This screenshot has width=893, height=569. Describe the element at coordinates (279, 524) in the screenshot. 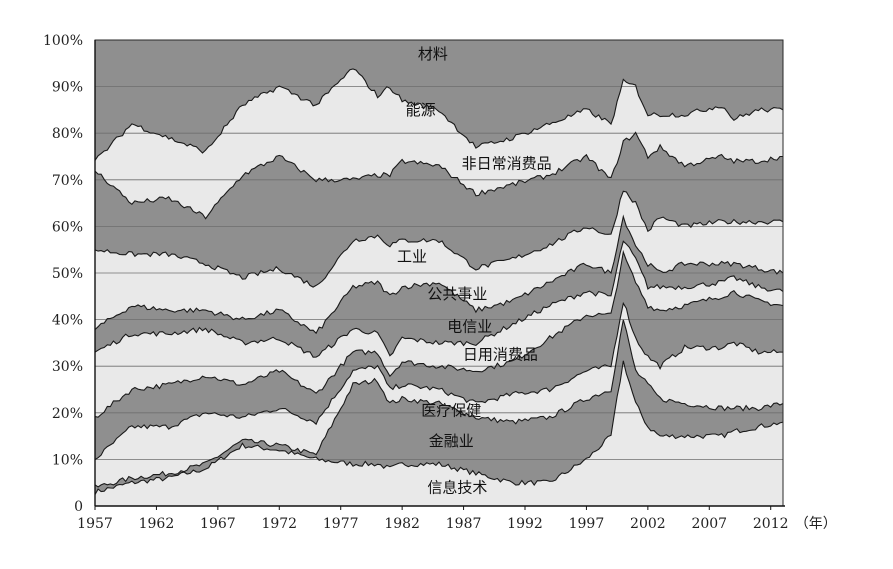

I see `x-tick-label: 1972` at that location.